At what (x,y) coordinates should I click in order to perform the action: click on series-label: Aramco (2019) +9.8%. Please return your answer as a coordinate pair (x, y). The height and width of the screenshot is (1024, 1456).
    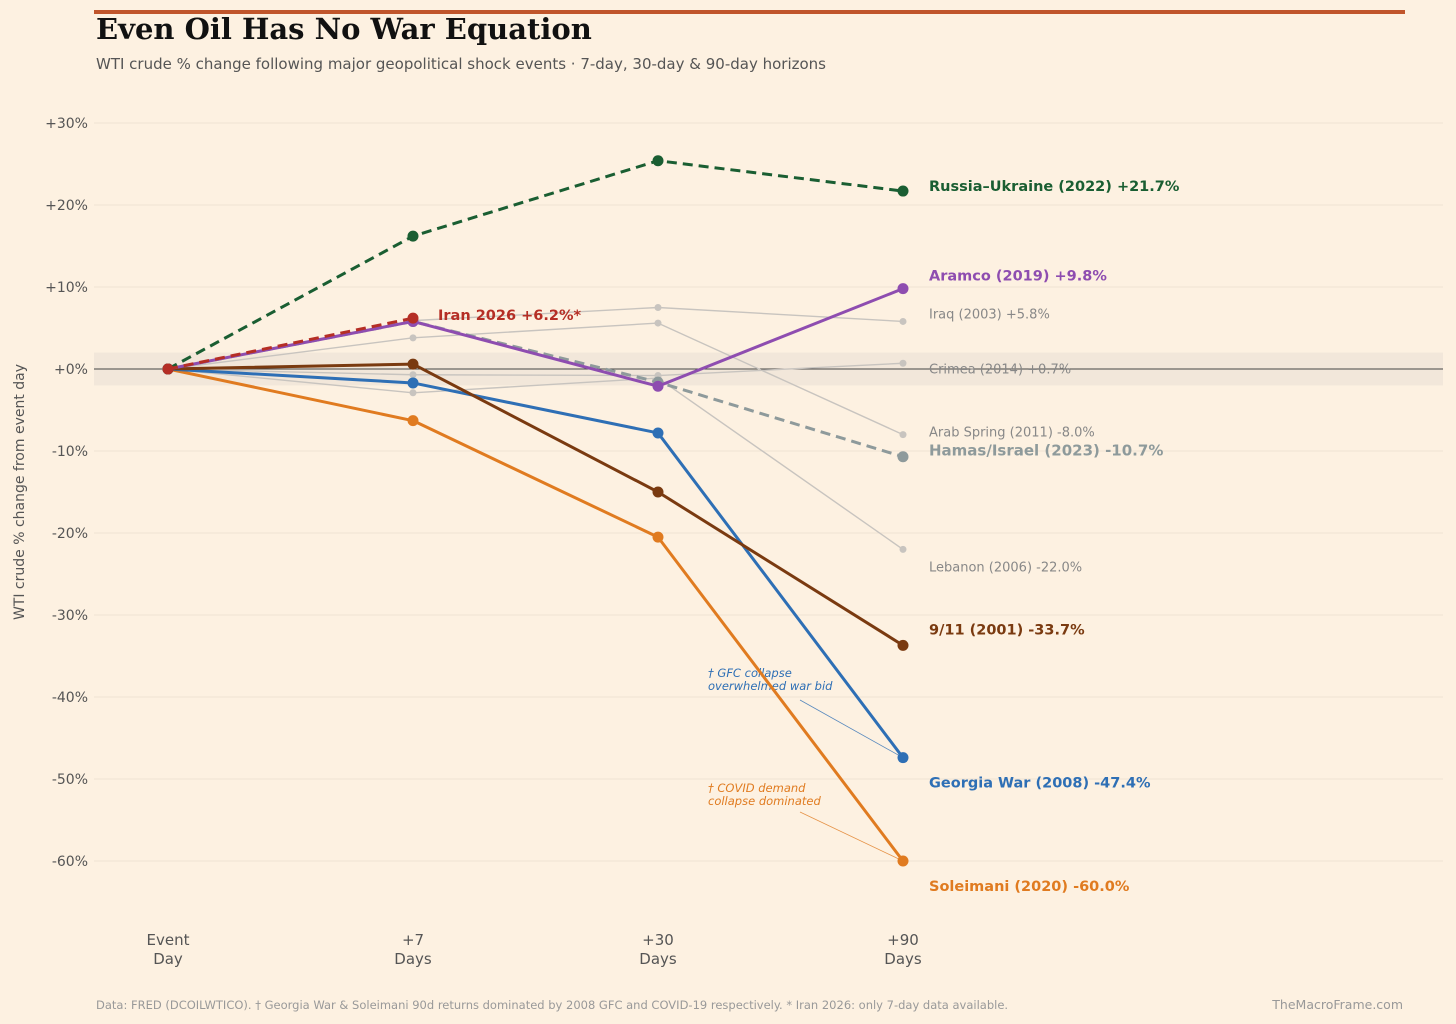
    Looking at the image, I should click on (1018, 277).